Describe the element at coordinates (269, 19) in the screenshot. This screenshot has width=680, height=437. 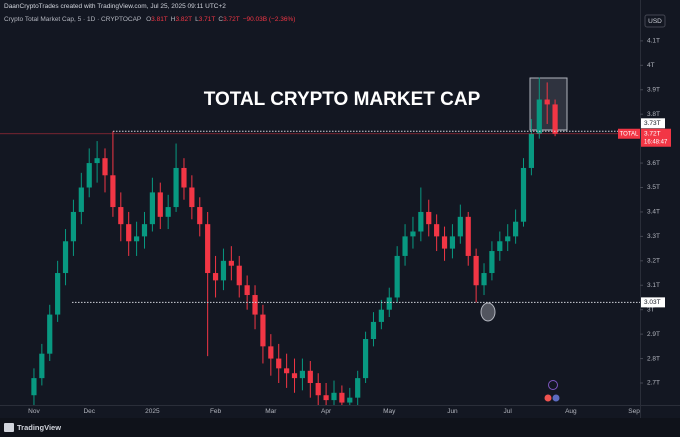
I see `change: −90.03B (−2.36%)` at that location.